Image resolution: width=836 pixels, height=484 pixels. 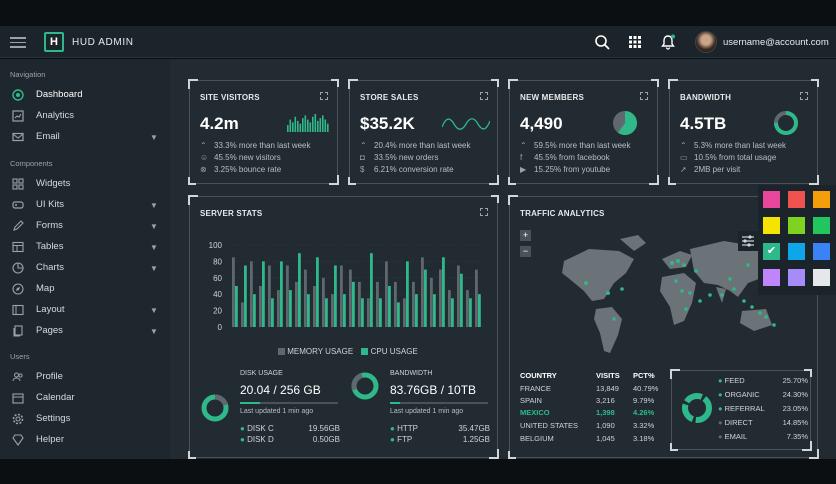 What do you see at coordinates (85, 137) in the screenshot?
I see `sidebar-item-email: Email ▼` at bounding box center [85, 137].